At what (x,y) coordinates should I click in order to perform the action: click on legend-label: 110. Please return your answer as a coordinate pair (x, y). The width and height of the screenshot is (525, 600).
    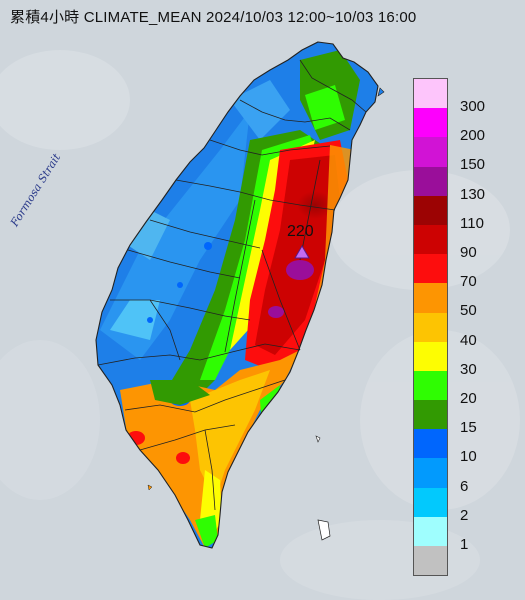
    Looking at the image, I should click on (472, 223).